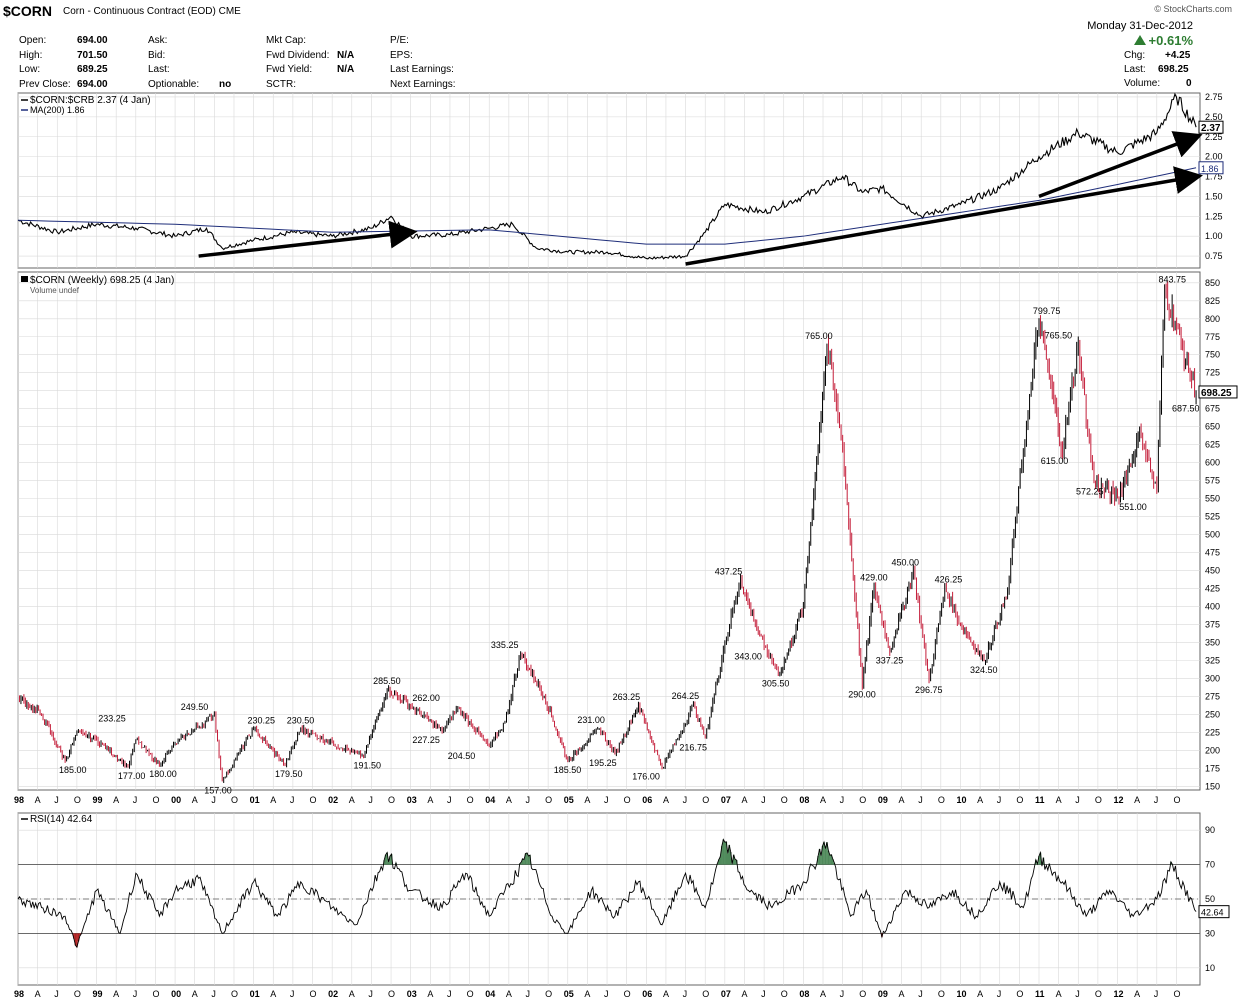 This screenshot has width=1240, height=1001. I want to click on volume-value: 0, so click(1189, 83).